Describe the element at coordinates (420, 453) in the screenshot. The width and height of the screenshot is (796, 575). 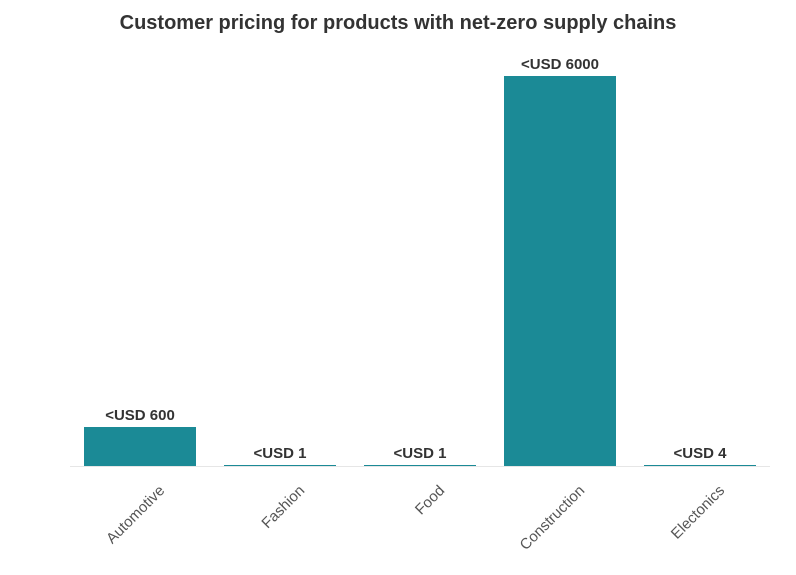
I see `data-label-food: <USD 1` at that location.